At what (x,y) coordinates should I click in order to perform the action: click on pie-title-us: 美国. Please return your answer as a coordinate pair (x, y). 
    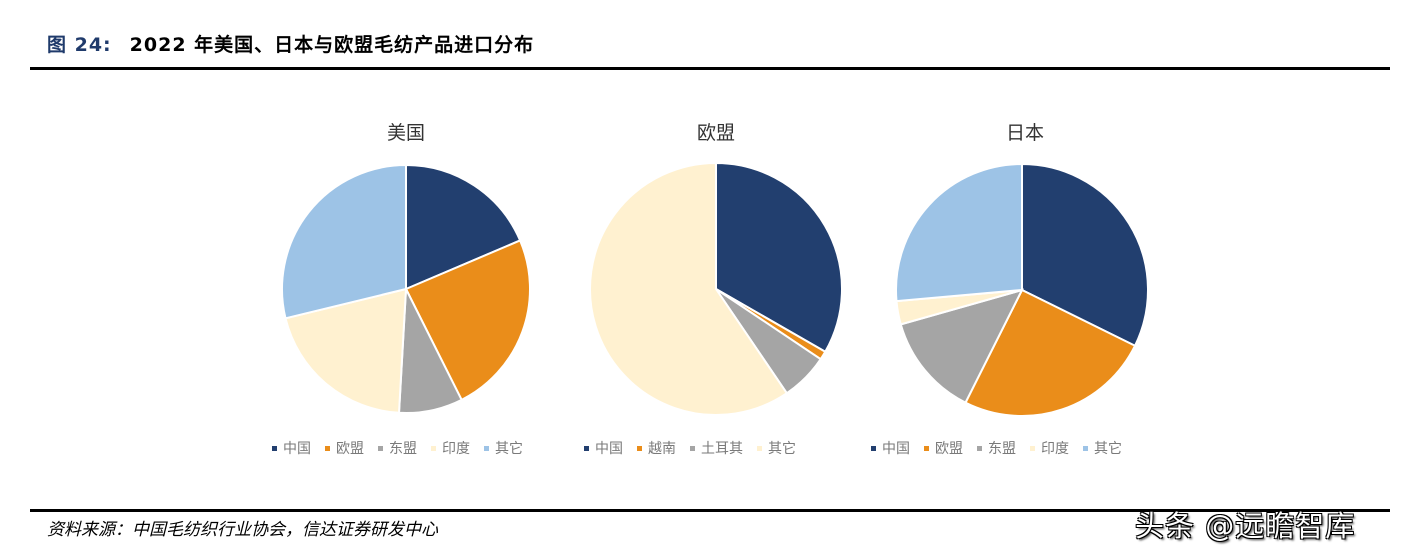
    Looking at the image, I should click on (406, 133).